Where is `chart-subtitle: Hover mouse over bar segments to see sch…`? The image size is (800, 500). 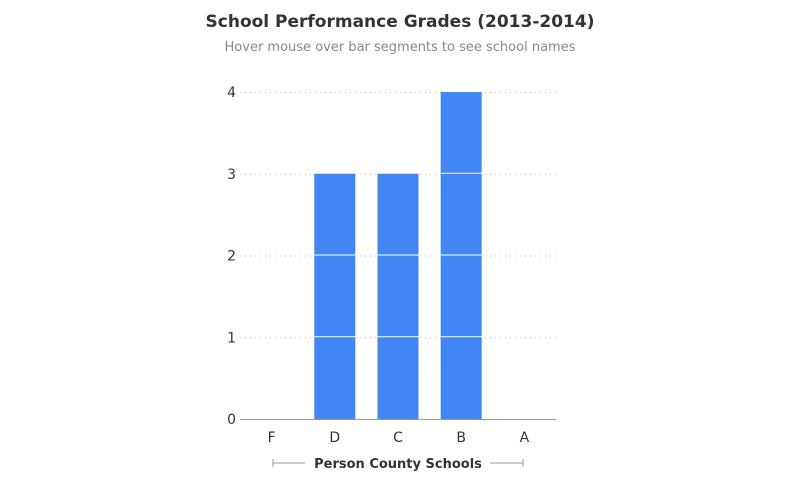 chart-subtitle: Hover mouse over bar segments to see sch… is located at coordinates (400, 47).